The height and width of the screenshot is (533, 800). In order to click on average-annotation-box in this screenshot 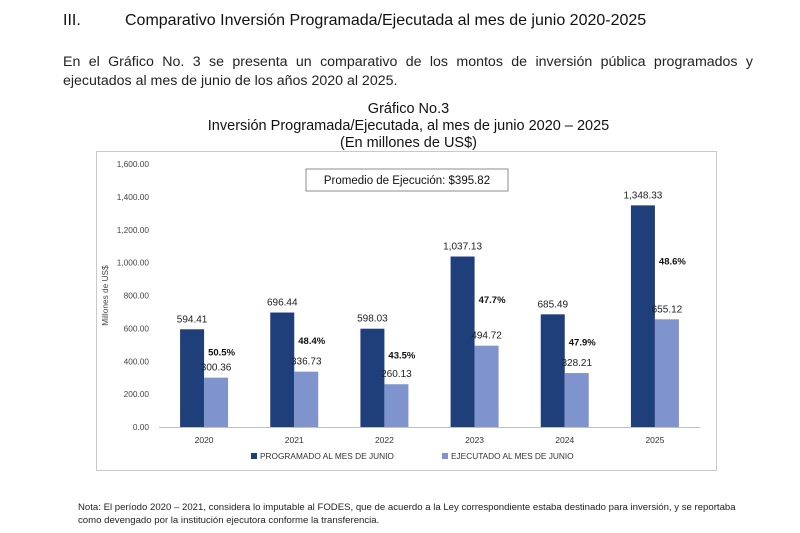, I will do `click(407, 180)`.